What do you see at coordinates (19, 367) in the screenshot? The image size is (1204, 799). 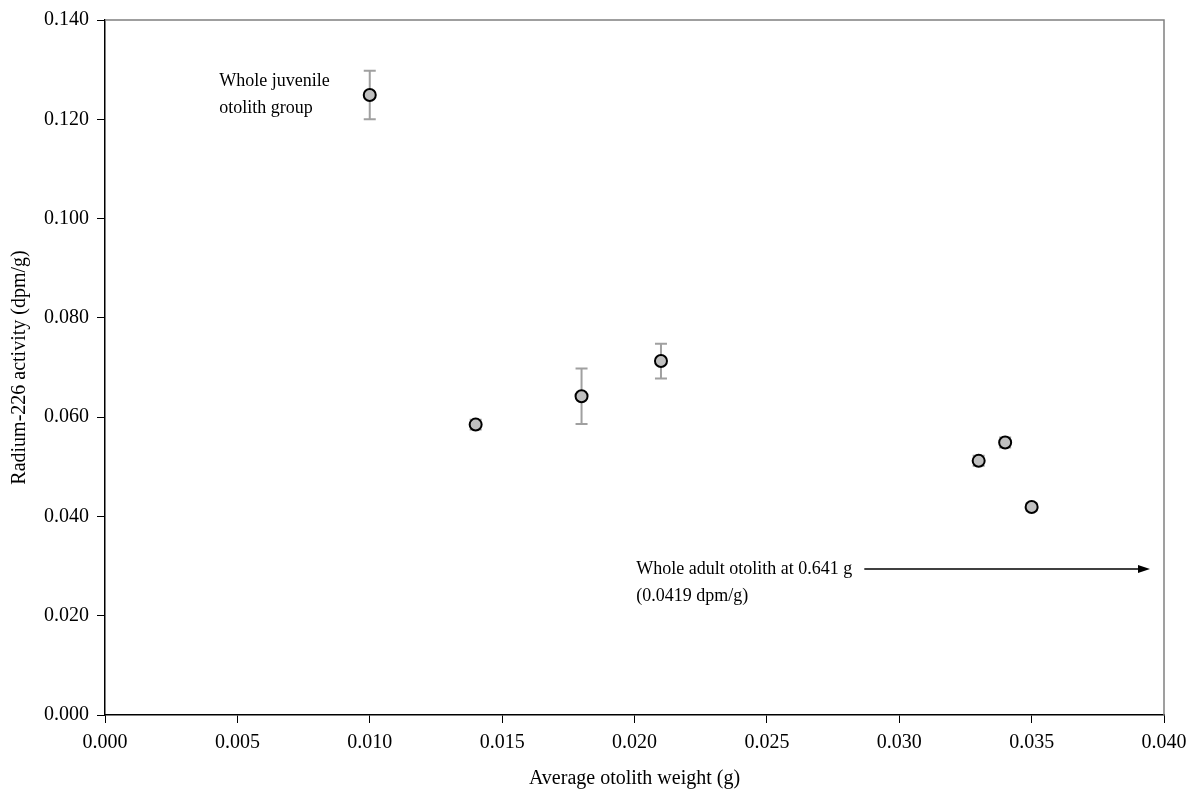 I see `y-axis-title: Radium-226 activity (dpm/g)` at bounding box center [19, 367].